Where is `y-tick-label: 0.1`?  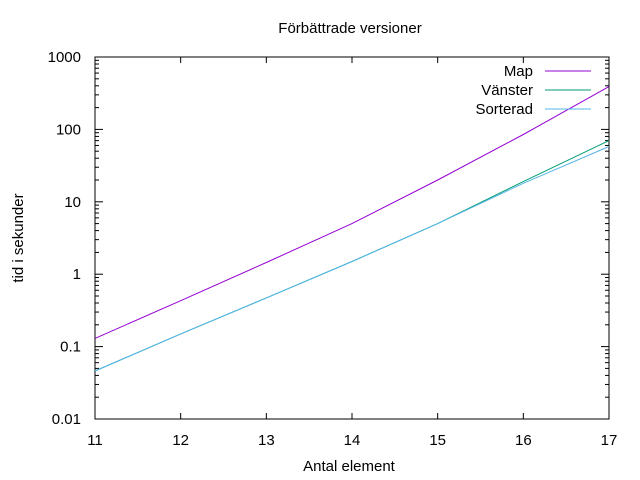 y-tick-label: 0.1 is located at coordinates (70, 347).